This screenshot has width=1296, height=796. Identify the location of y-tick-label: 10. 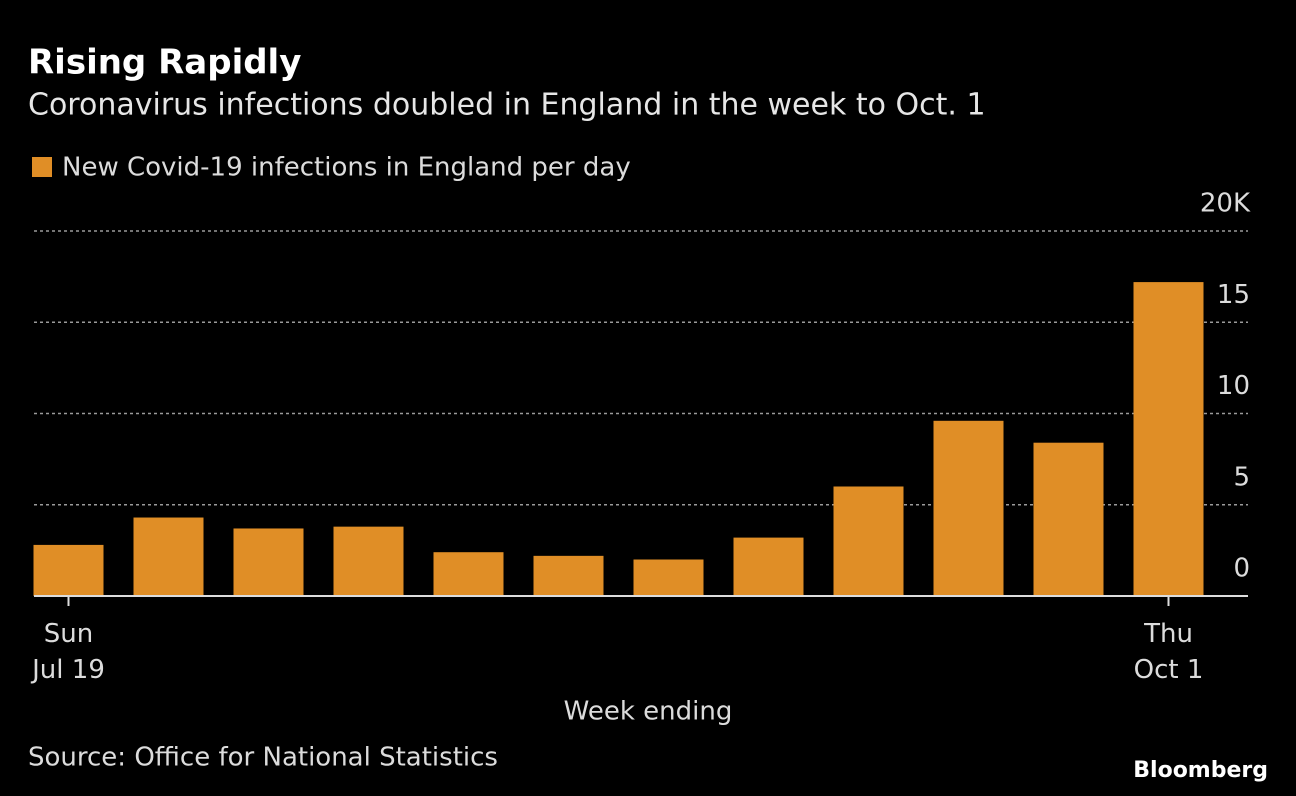
(1233, 386).